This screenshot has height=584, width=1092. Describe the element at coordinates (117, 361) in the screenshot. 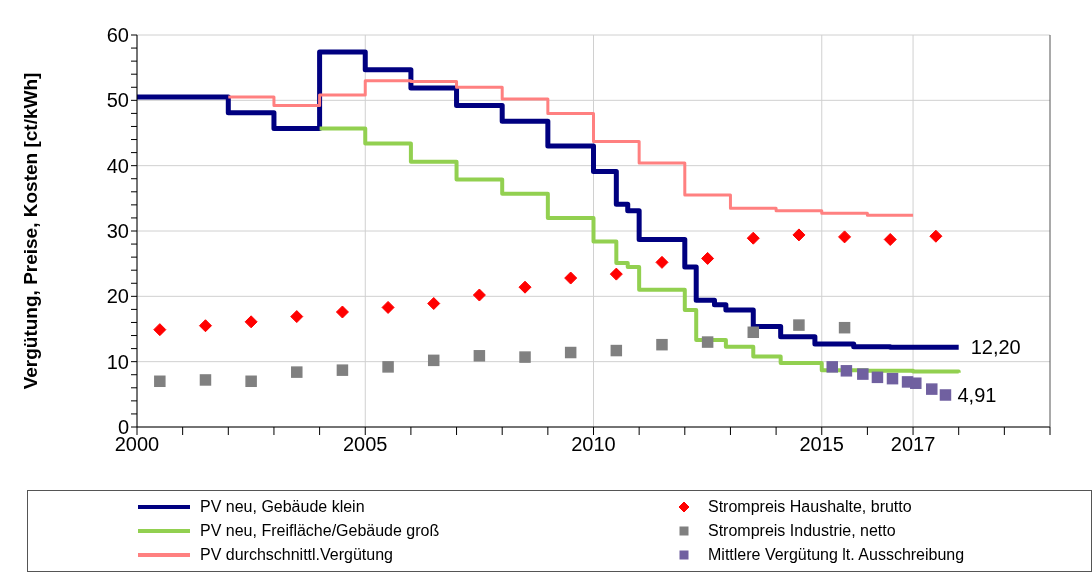

I see `y-tick-label: 10` at that location.